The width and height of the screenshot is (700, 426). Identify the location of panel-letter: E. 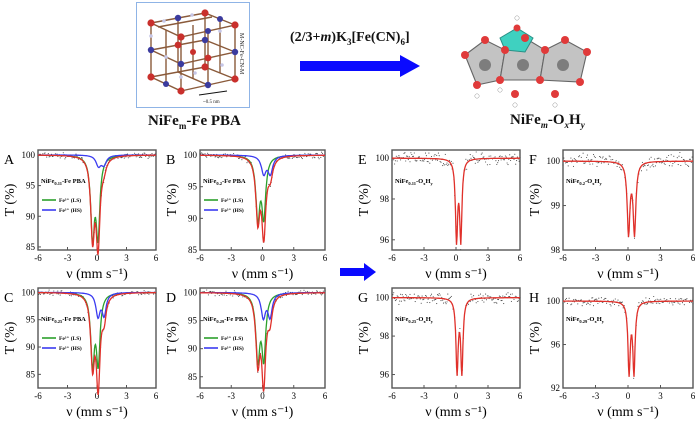
(362, 160).